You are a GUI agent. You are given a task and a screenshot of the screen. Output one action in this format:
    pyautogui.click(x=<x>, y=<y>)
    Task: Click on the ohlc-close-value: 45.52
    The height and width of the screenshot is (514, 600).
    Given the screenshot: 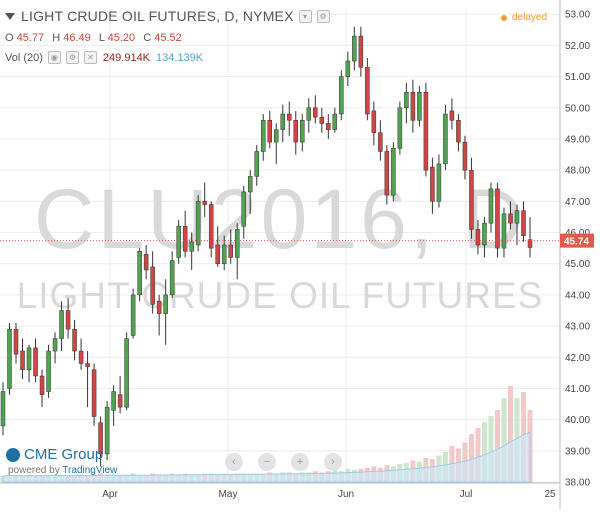 What is the action you would take?
    pyautogui.click(x=168, y=38)
    